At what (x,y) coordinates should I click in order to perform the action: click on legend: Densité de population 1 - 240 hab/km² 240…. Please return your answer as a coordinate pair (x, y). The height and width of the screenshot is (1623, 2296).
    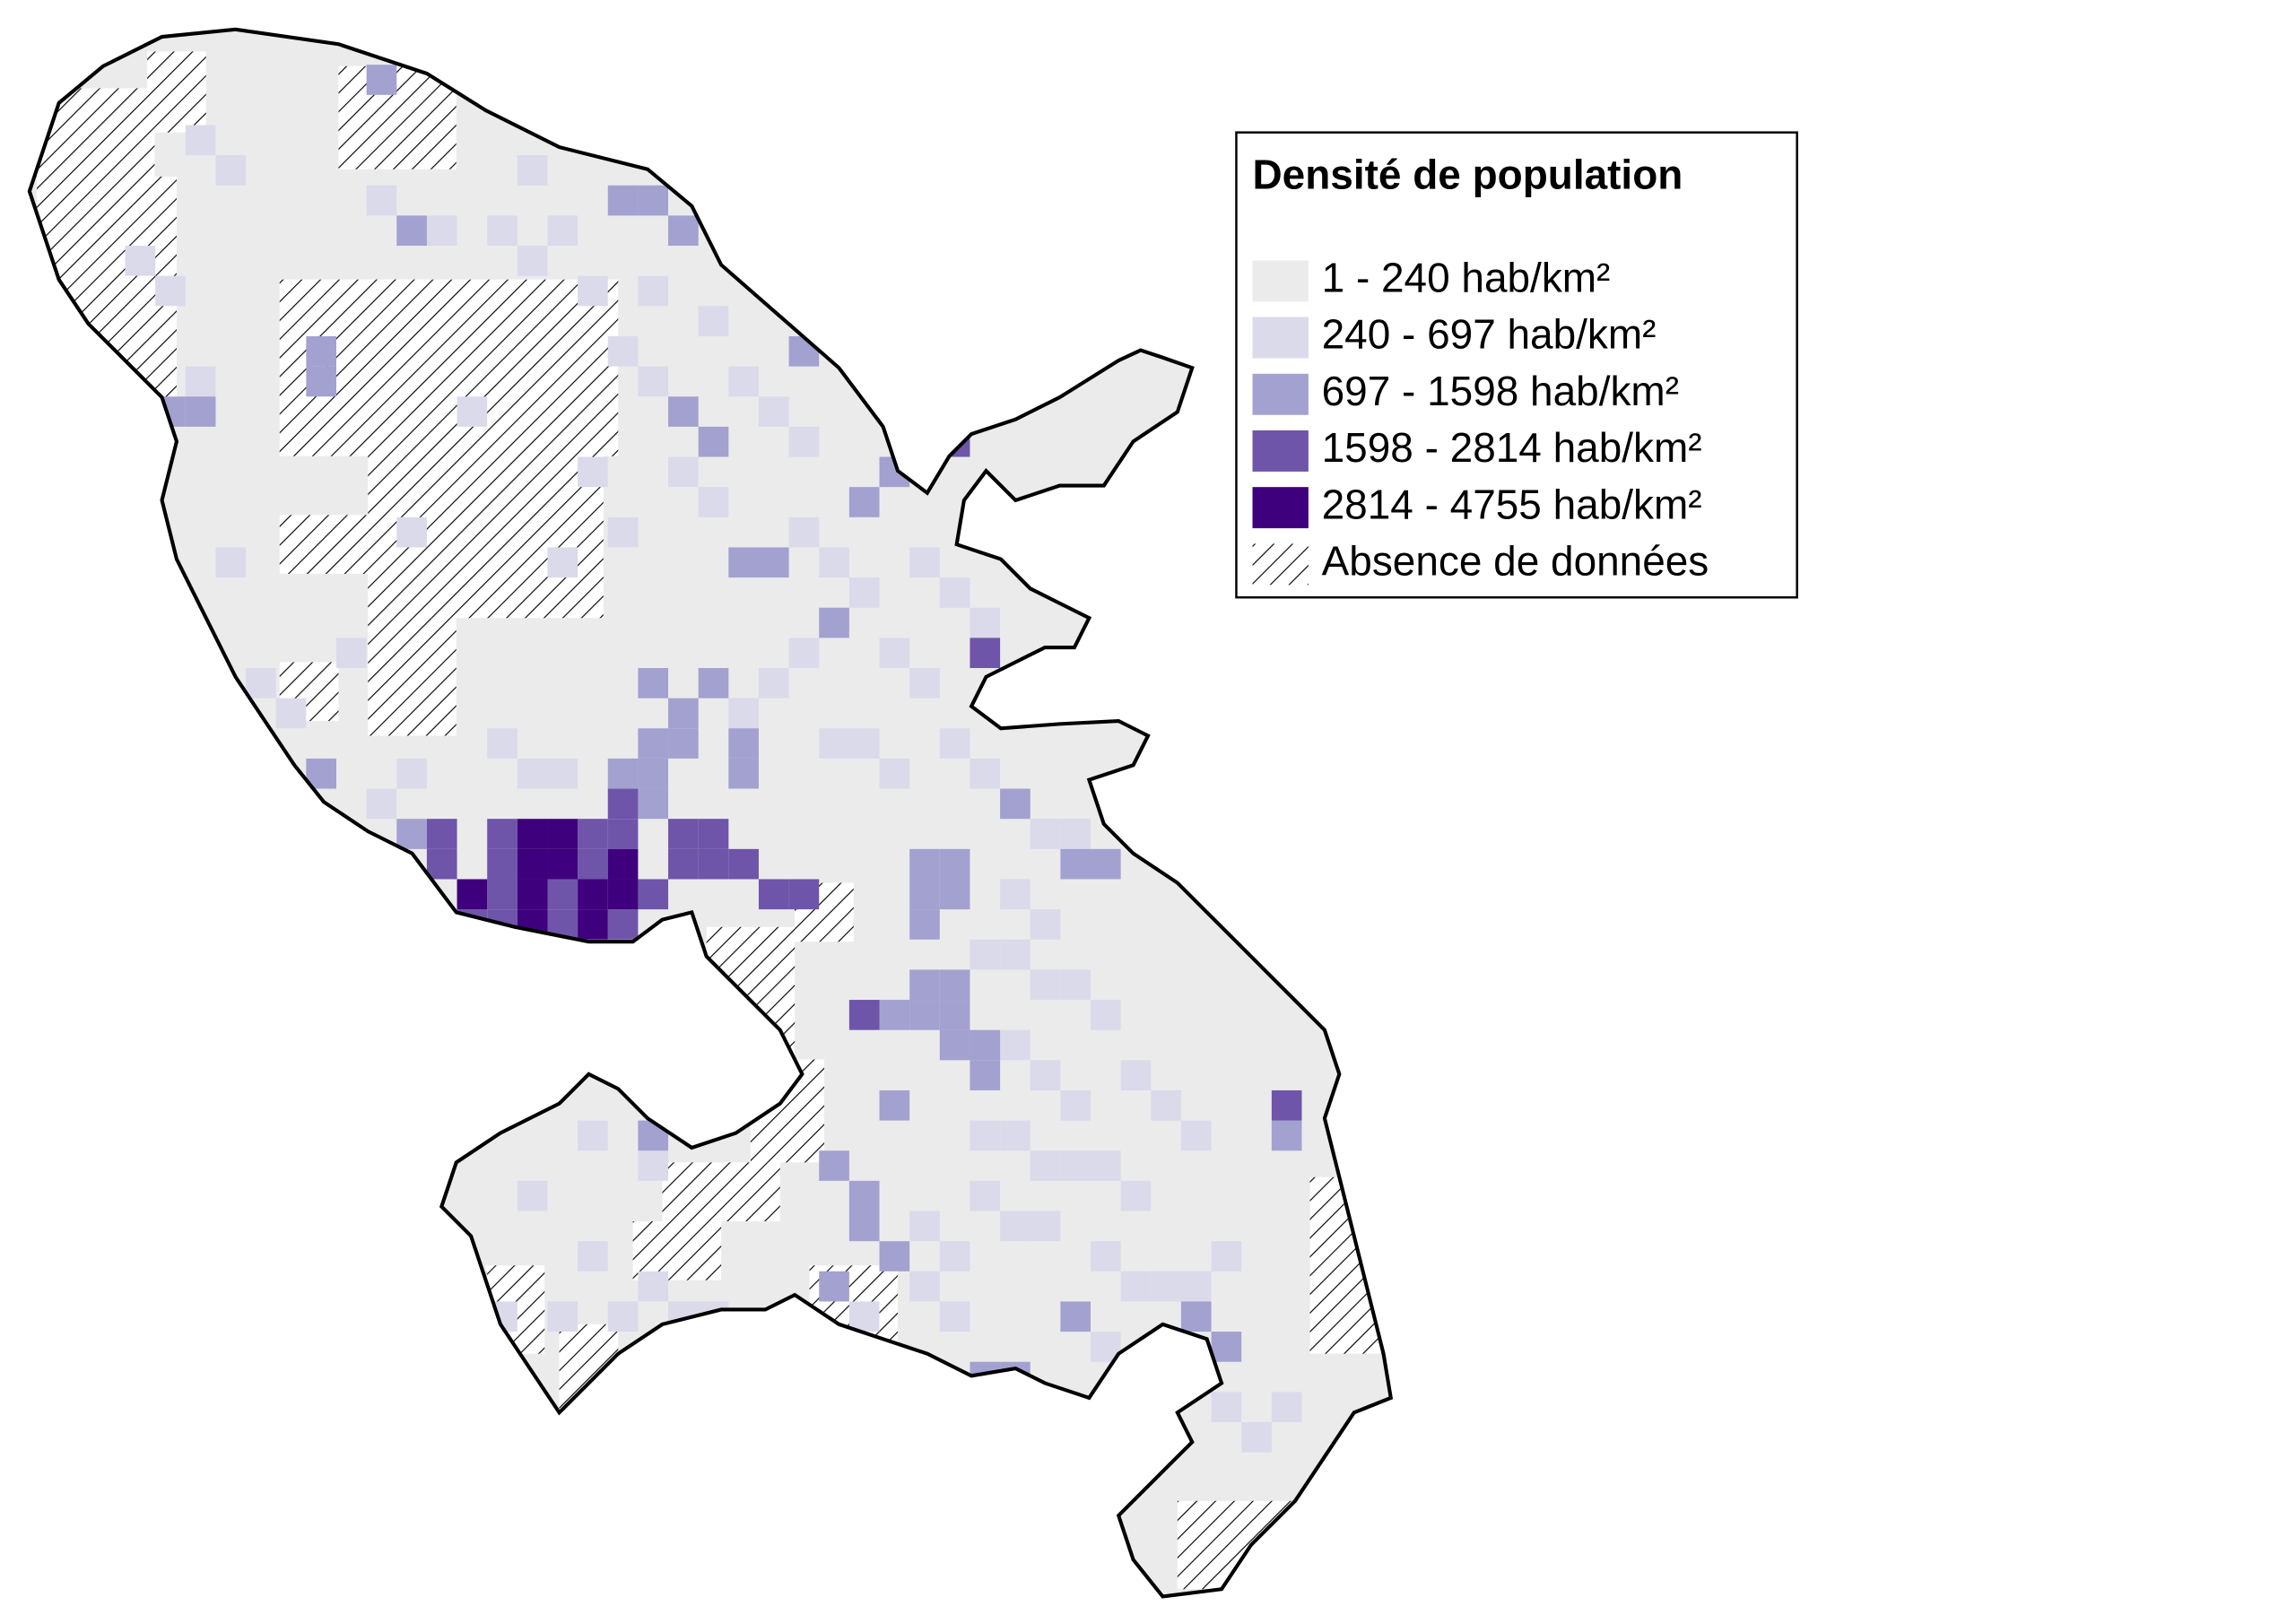
    Looking at the image, I should click on (1516, 365).